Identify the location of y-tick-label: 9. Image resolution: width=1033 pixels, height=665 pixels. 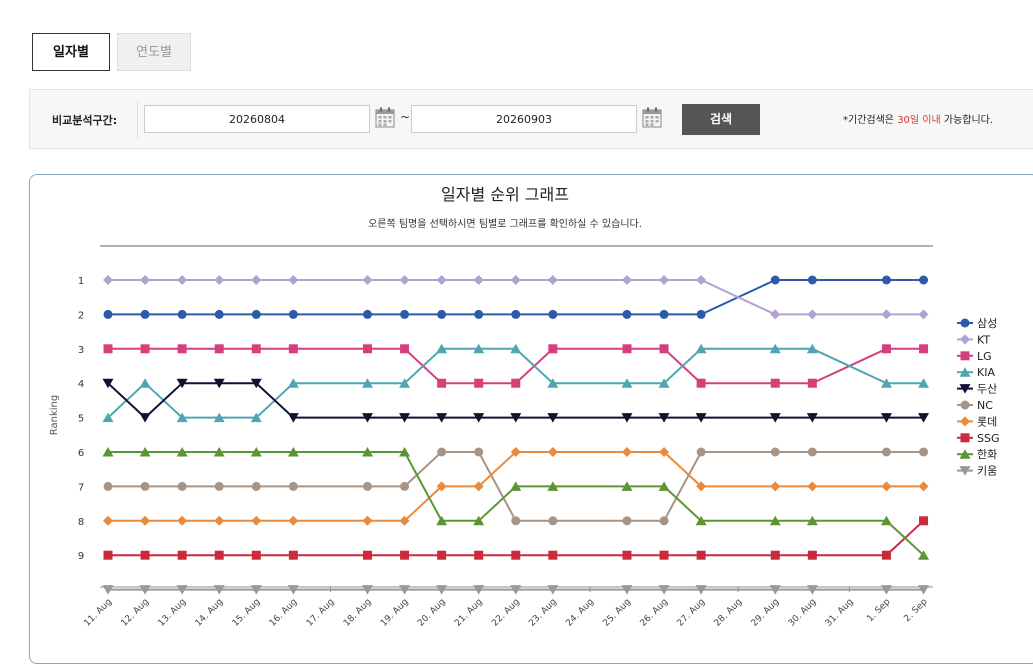
(81, 556).